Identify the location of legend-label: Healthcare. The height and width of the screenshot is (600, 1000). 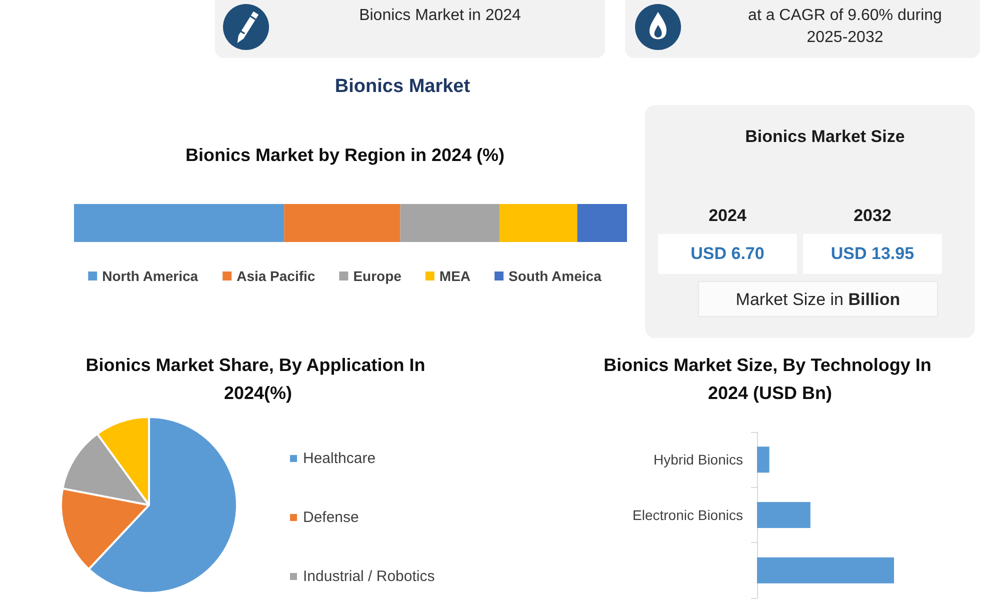
(339, 458).